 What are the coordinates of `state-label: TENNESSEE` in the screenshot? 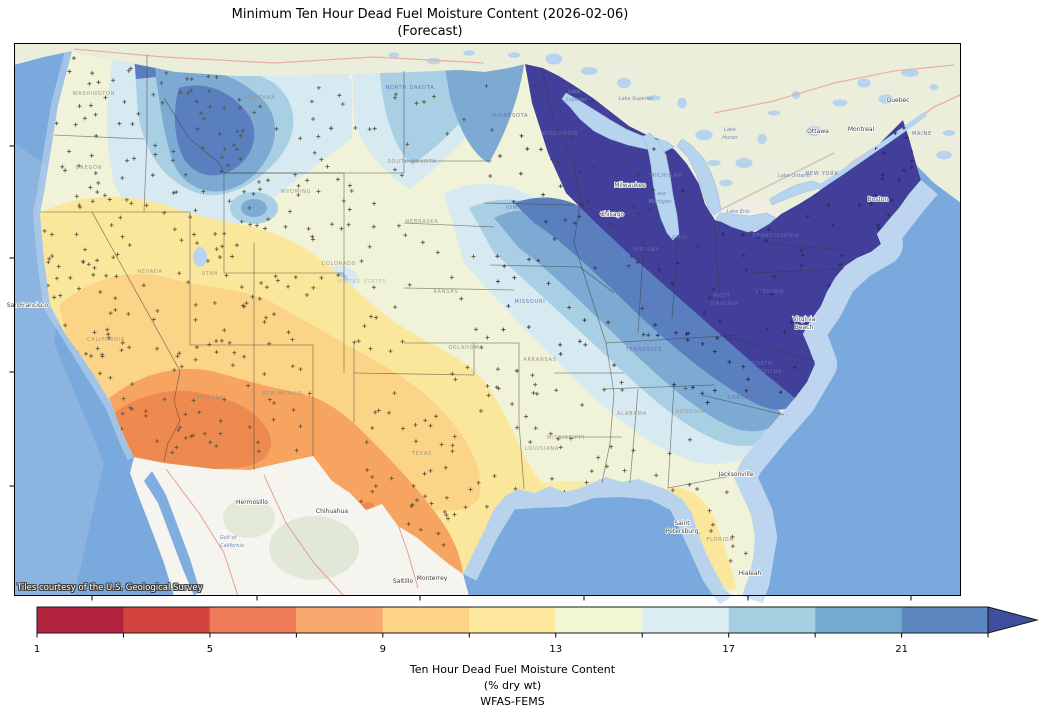 It's located at (644, 350).